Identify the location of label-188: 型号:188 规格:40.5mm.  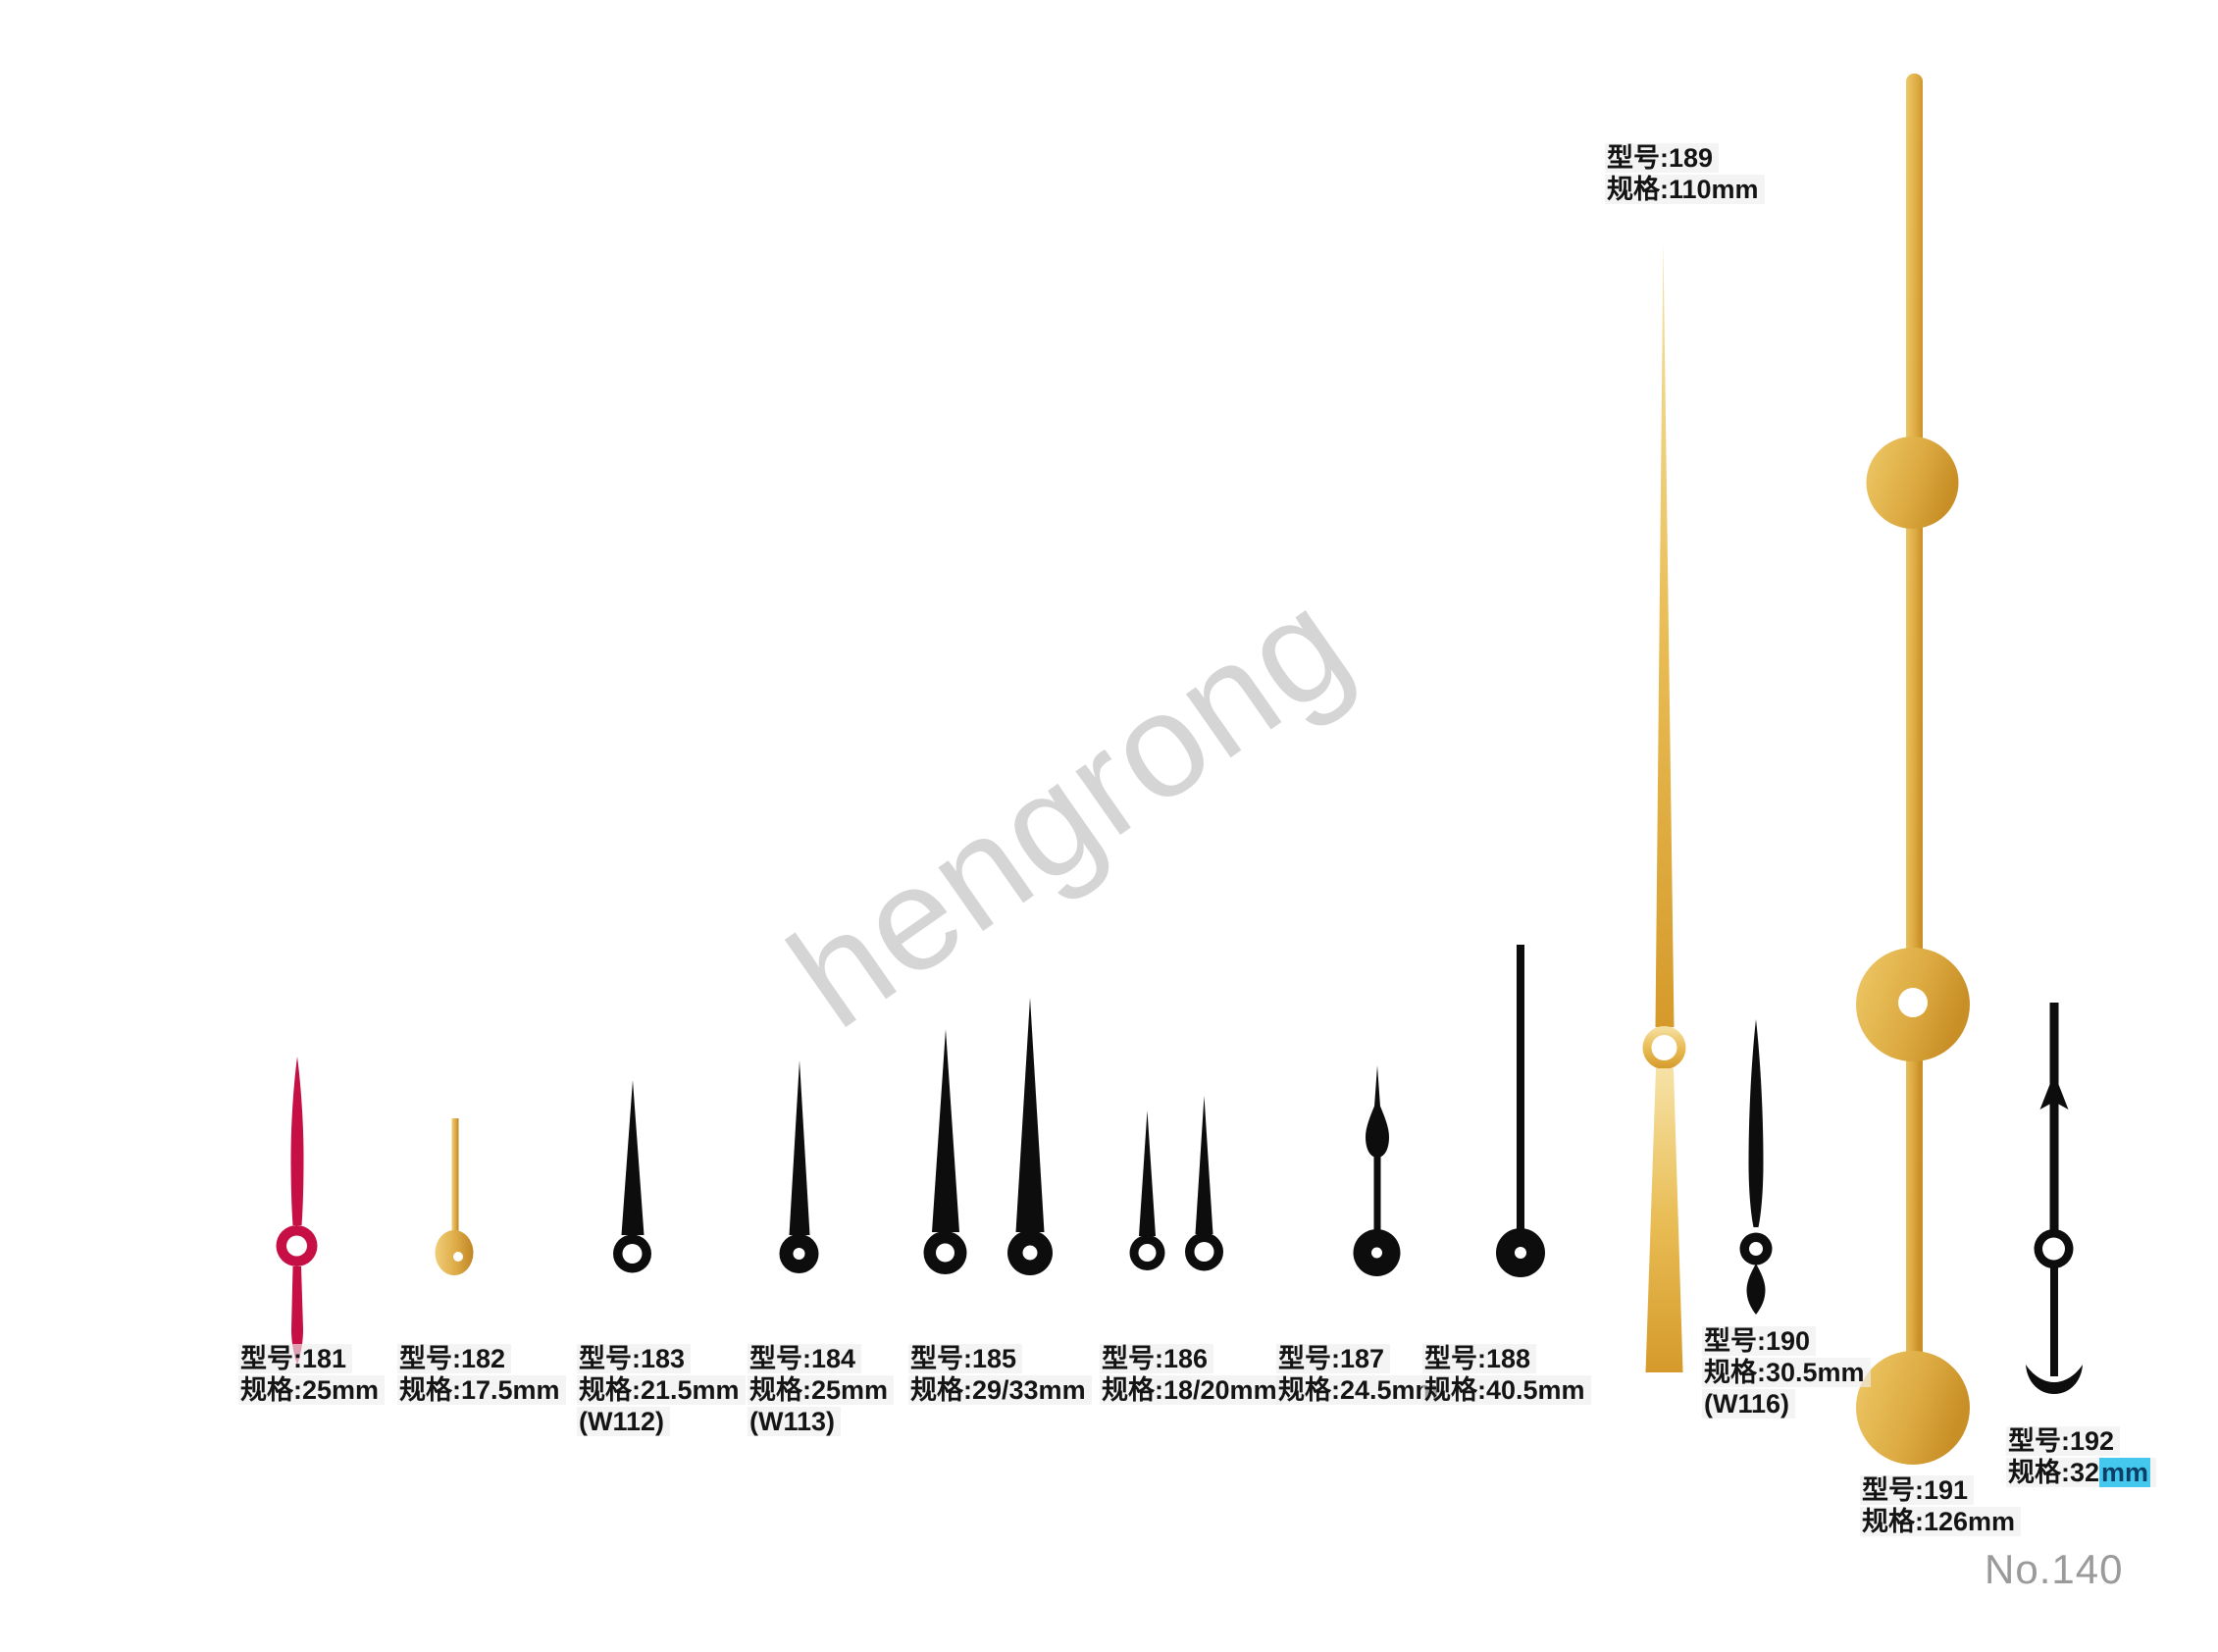
(1506, 1375).